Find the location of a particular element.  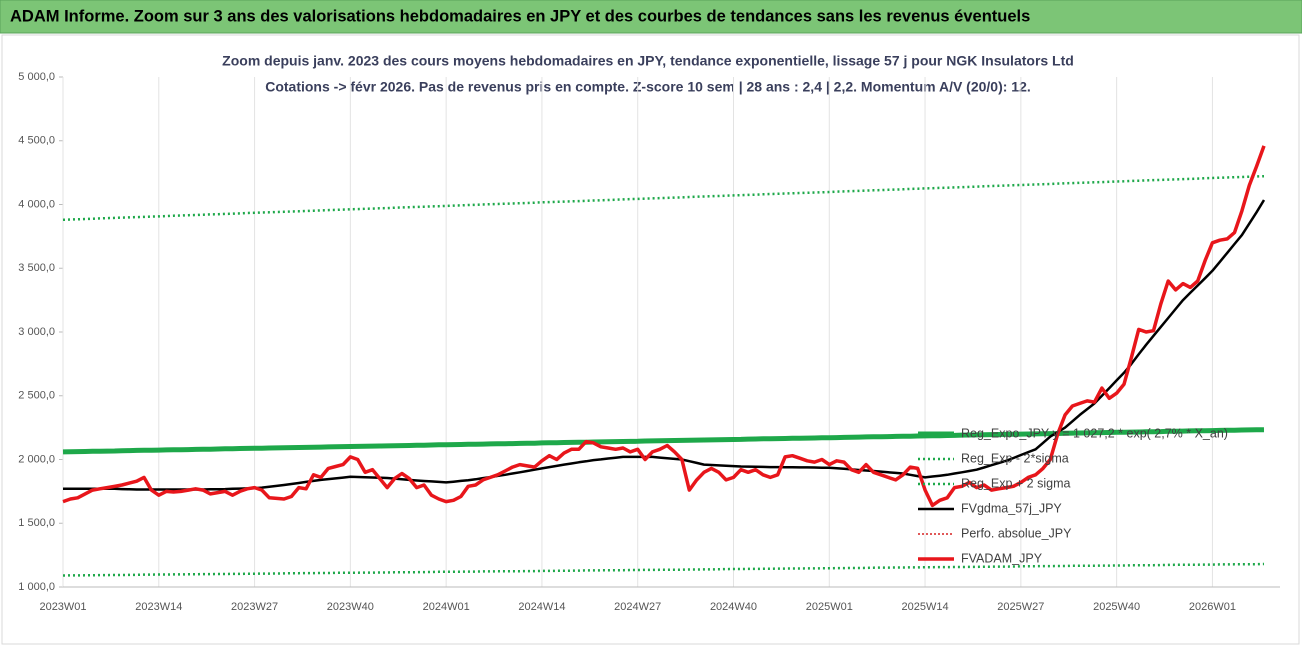

x-tick-label: 2023W01 is located at coordinates (62, 607).